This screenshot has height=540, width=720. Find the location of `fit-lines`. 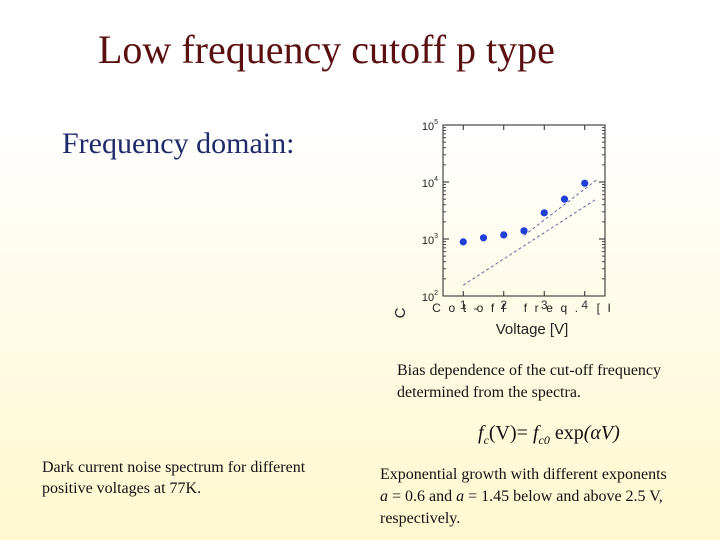

fit-lines is located at coordinates (530, 232).